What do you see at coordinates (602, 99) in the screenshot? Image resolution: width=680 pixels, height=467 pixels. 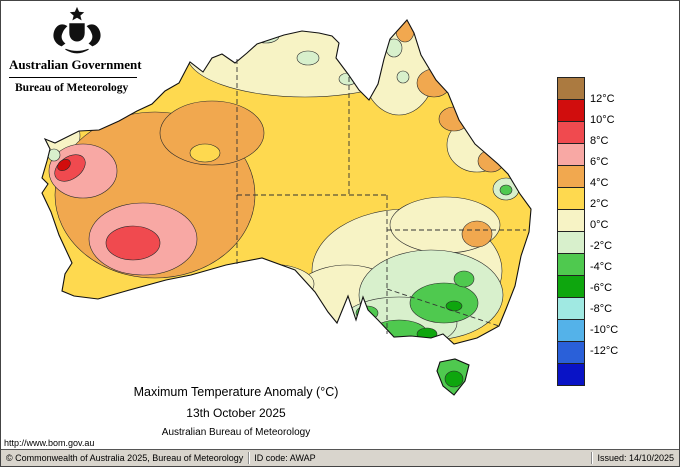 I see `legend-label: 12°C` at bounding box center [602, 99].